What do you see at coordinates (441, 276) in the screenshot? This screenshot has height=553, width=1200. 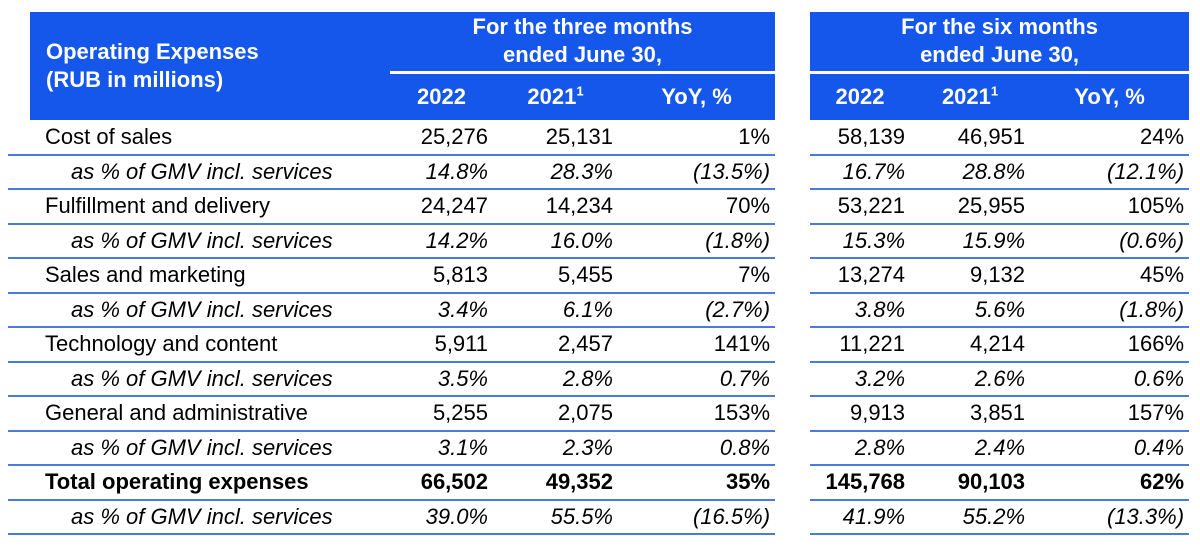 I see `value-cell: 5,813` at bounding box center [441, 276].